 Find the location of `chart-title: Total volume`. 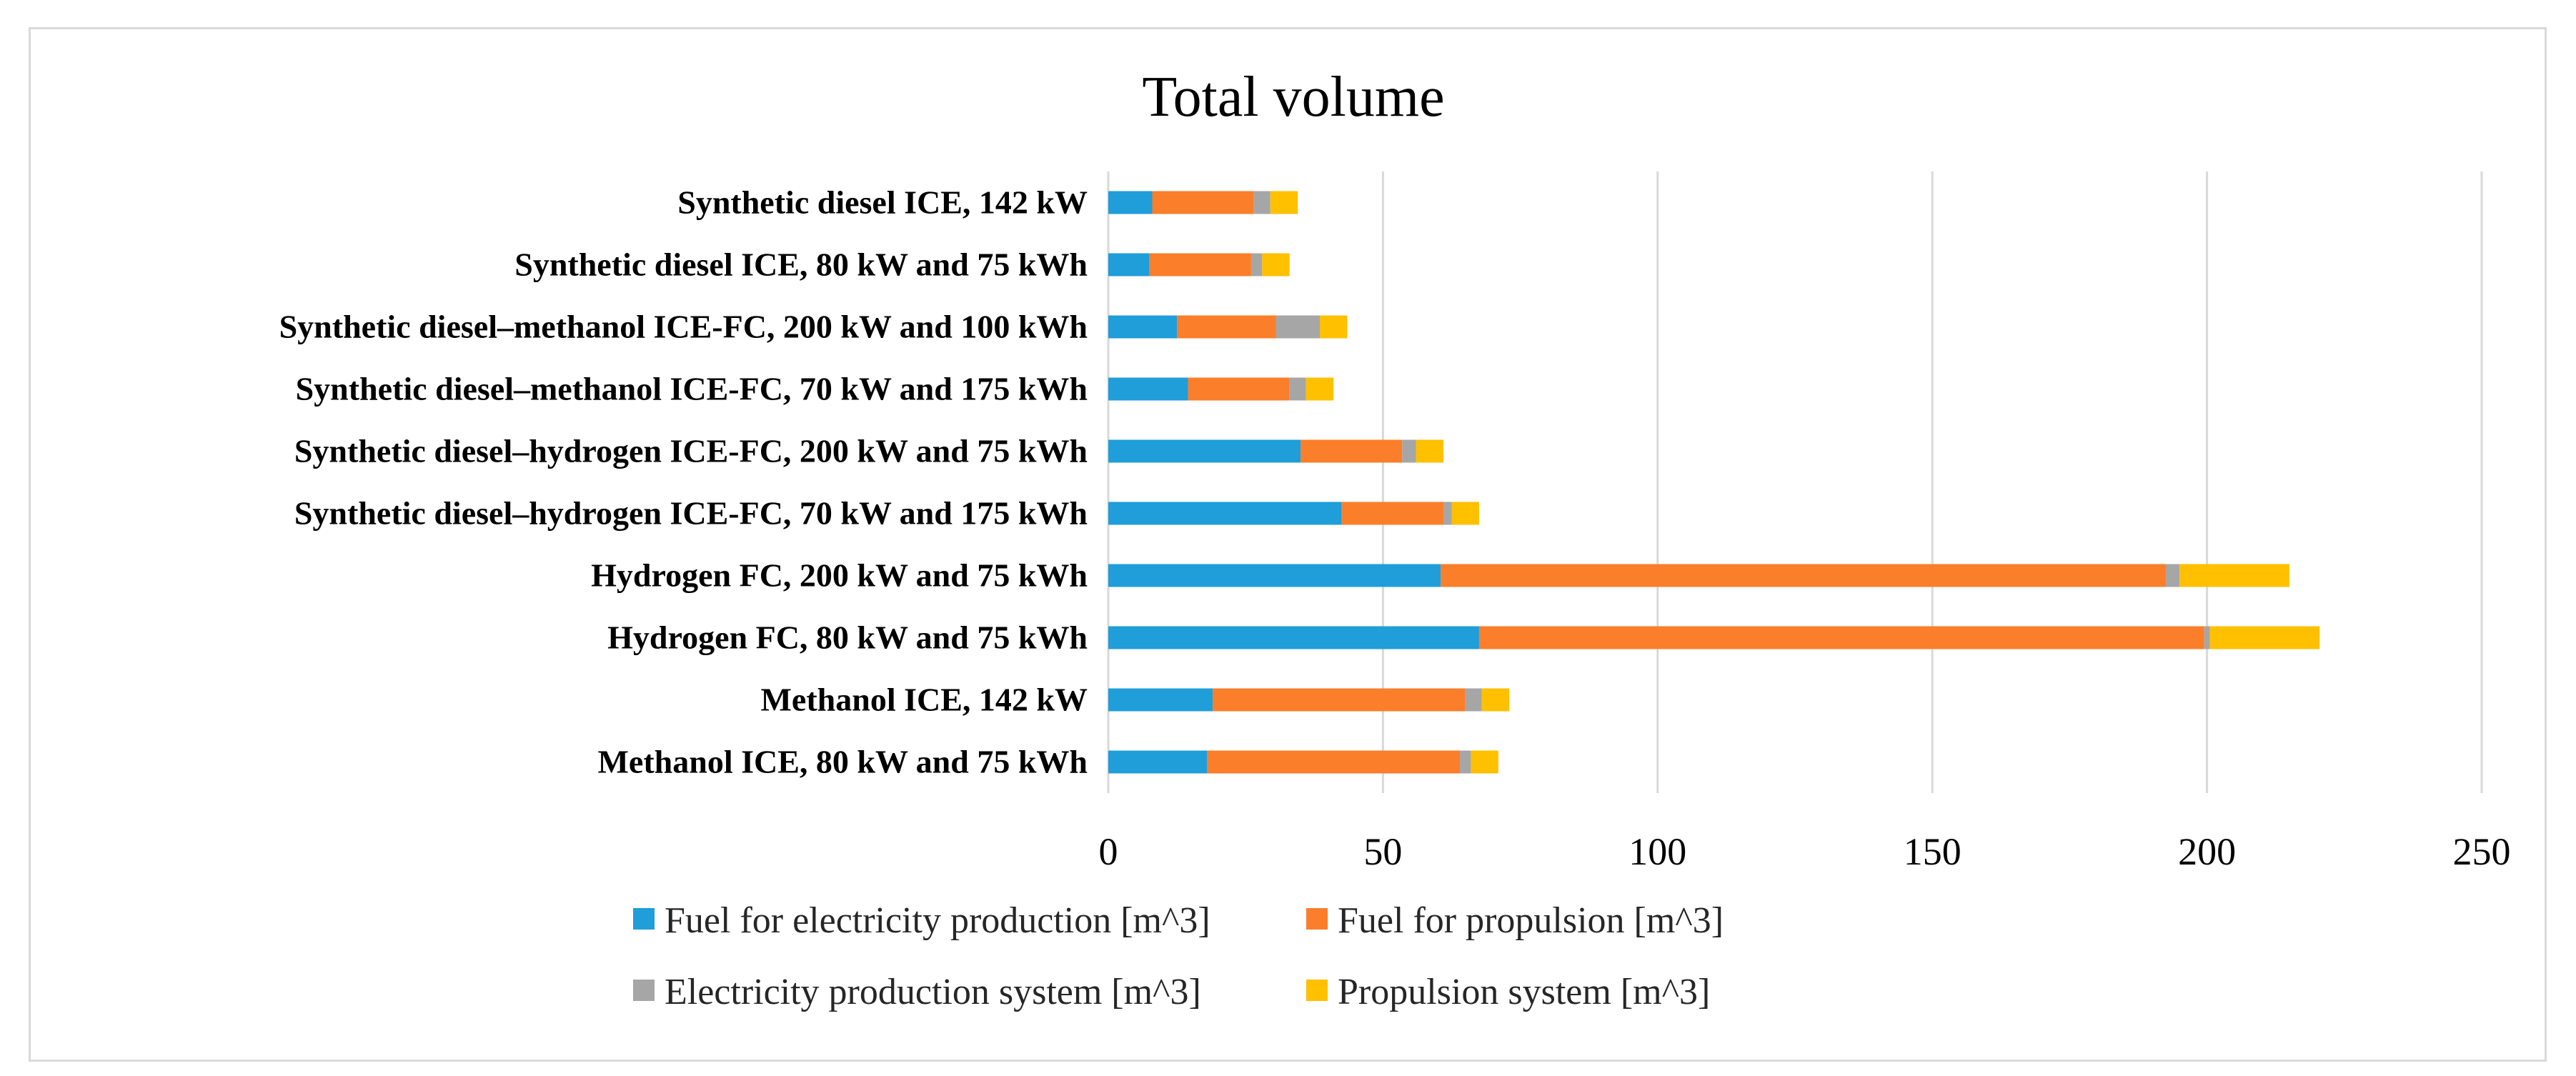

chart-title: Total volume is located at coordinates (1293, 98).